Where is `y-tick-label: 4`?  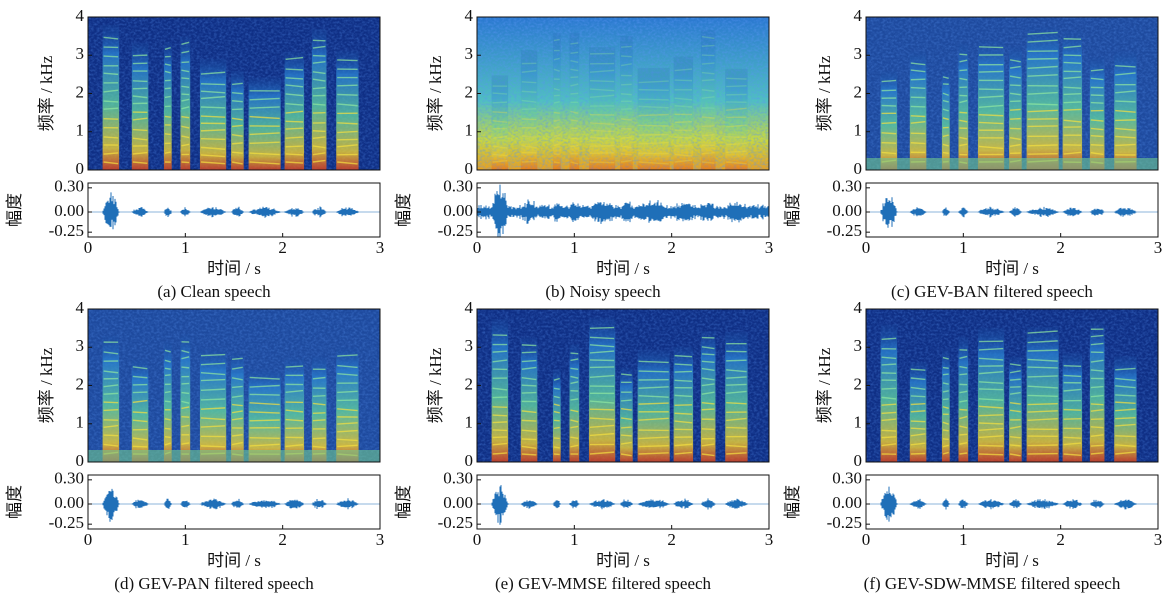
y-tick-label: 4 is located at coordinates (469, 307).